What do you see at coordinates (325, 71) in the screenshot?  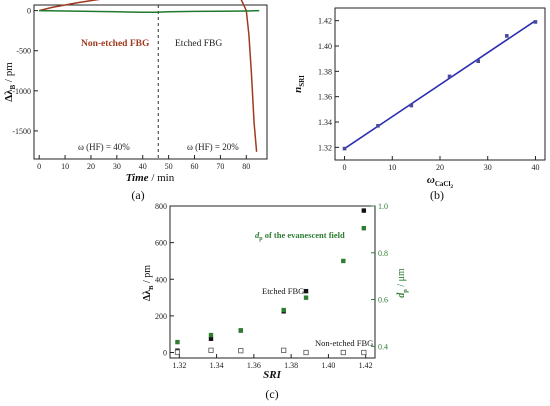 I see `panel-b-ytick-label-3: 1.38` at bounding box center [325, 71].